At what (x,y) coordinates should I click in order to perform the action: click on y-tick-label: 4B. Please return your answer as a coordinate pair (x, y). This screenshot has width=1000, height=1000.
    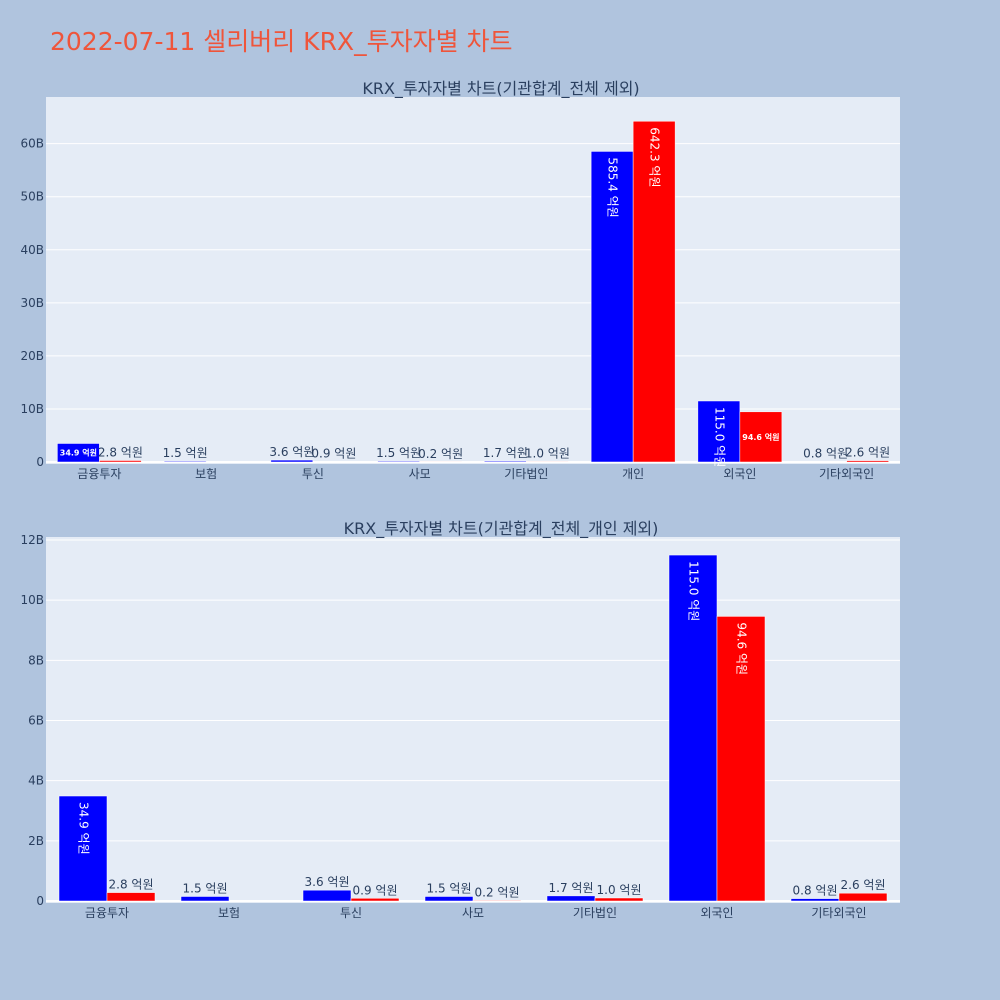
    Looking at the image, I should click on (36, 781).